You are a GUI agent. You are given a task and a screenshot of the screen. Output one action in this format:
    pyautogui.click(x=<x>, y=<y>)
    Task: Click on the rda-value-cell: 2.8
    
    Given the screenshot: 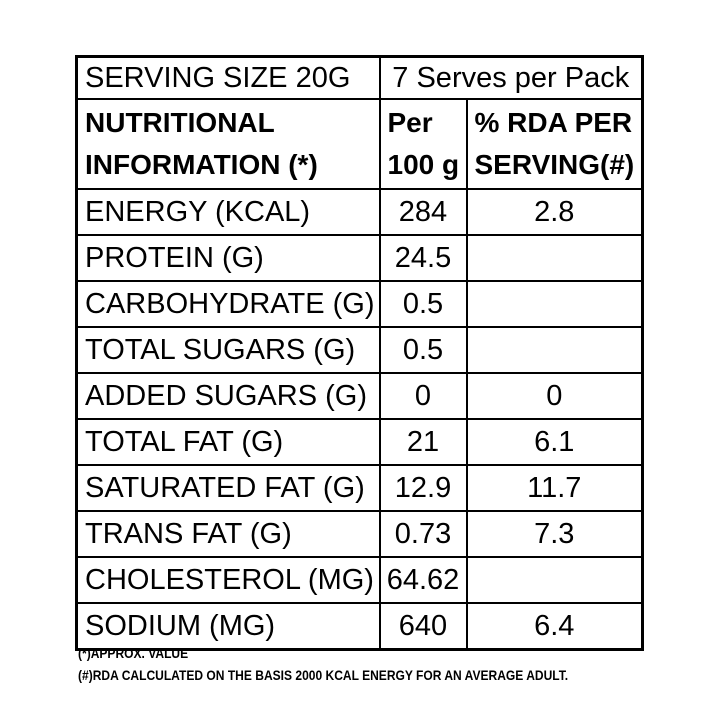 What is the action you would take?
    pyautogui.click(x=554, y=212)
    